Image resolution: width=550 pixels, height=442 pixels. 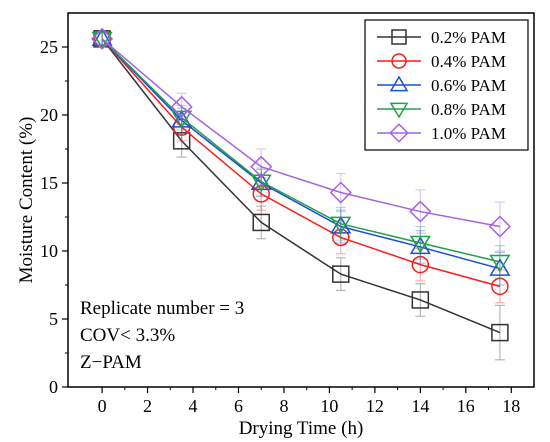 What do you see at coordinates (468, 133) in the screenshot?
I see `legend-label: 1.0% PAM` at bounding box center [468, 133].